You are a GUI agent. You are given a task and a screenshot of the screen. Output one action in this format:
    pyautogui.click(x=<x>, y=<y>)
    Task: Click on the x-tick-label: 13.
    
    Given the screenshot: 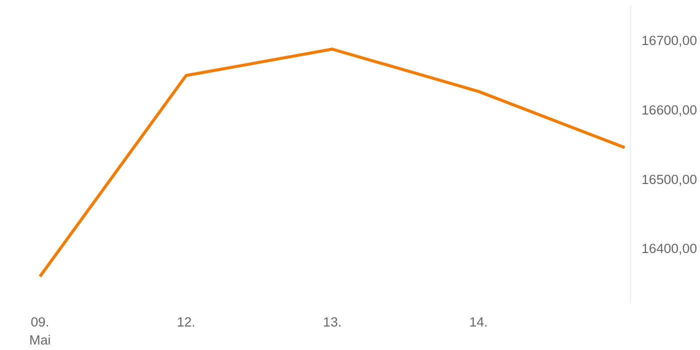 What is the action you would take?
    pyautogui.click(x=332, y=322)
    